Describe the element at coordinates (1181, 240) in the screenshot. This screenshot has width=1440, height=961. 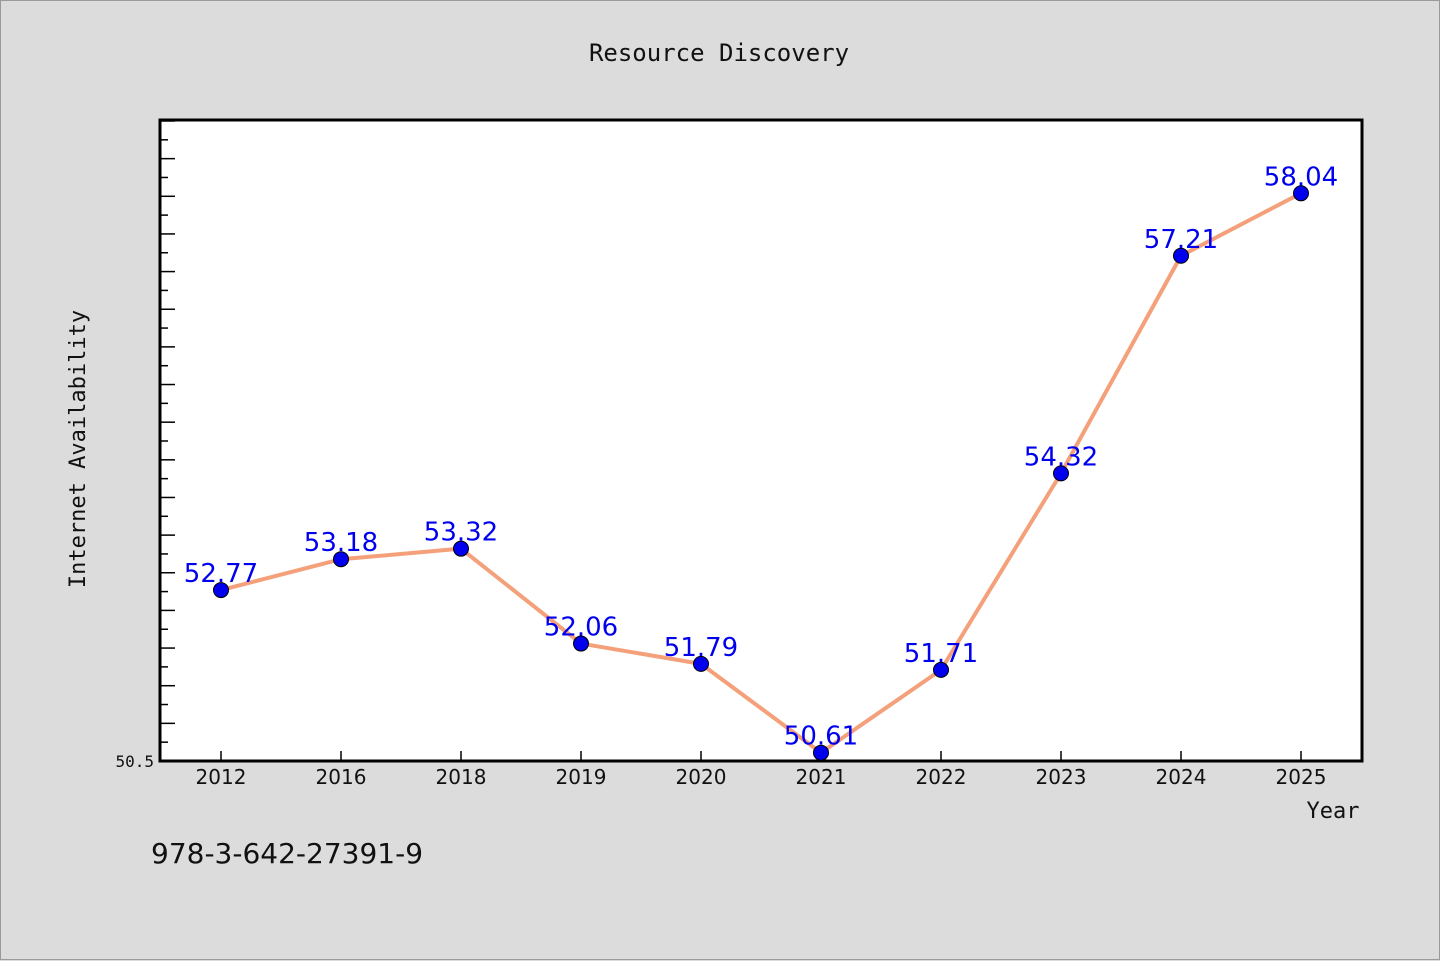
I see `data-label: 57.21` at that location.